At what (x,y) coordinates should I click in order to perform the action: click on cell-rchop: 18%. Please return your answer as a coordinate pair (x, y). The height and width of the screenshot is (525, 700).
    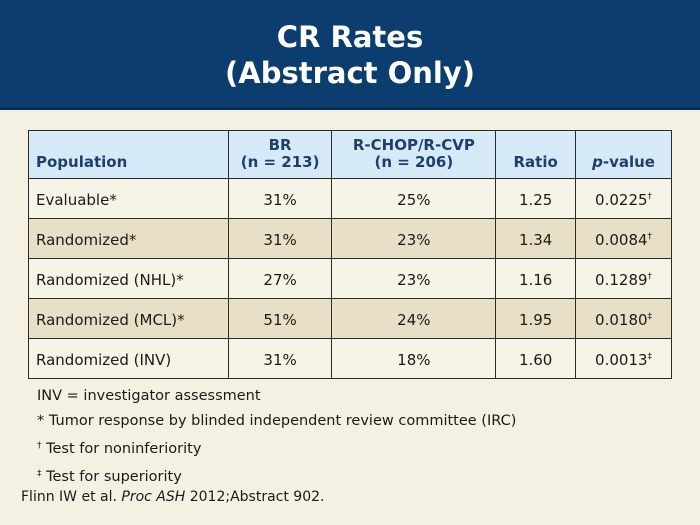
    Looking at the image, I should click on (414, 358).